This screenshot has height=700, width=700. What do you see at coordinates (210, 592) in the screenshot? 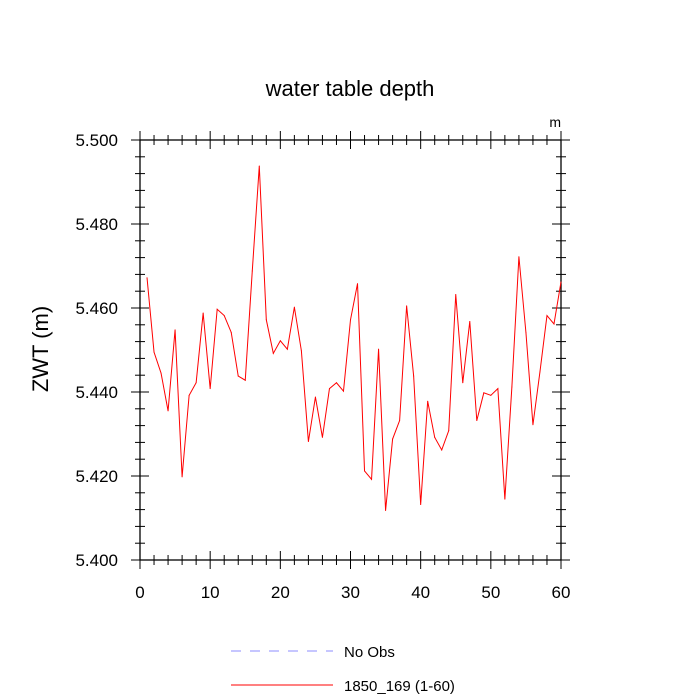
I see `x-tick-label: 10` at bounding box center [210, 592].